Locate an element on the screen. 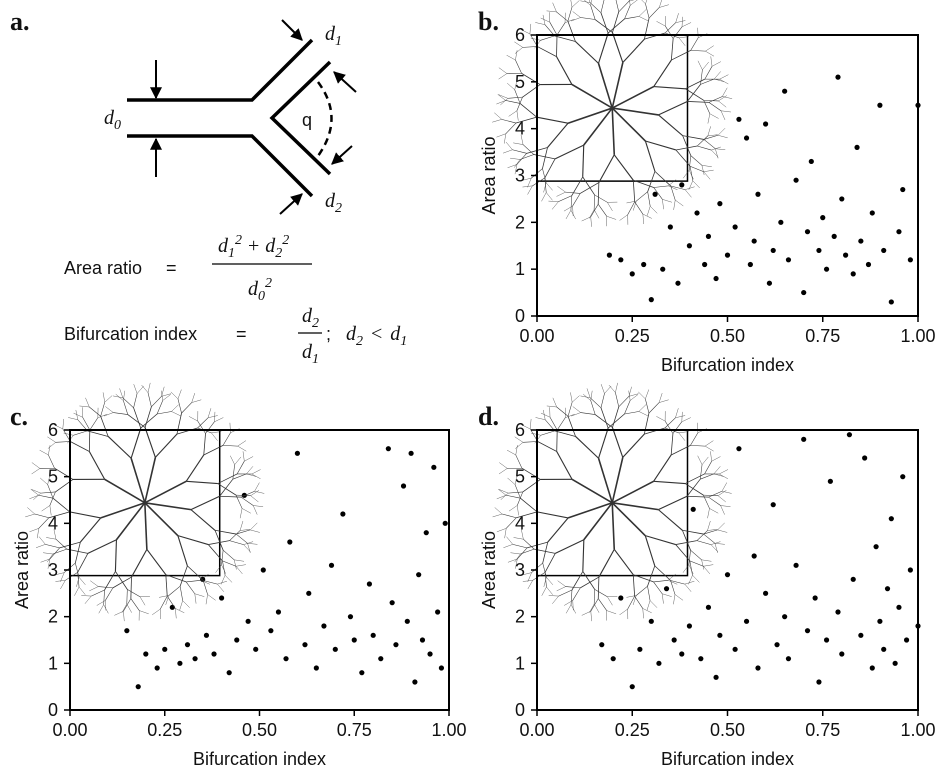 This screenshot has width=941, height=776. y-tick-label: 1 is located at coordinates (520, 269).